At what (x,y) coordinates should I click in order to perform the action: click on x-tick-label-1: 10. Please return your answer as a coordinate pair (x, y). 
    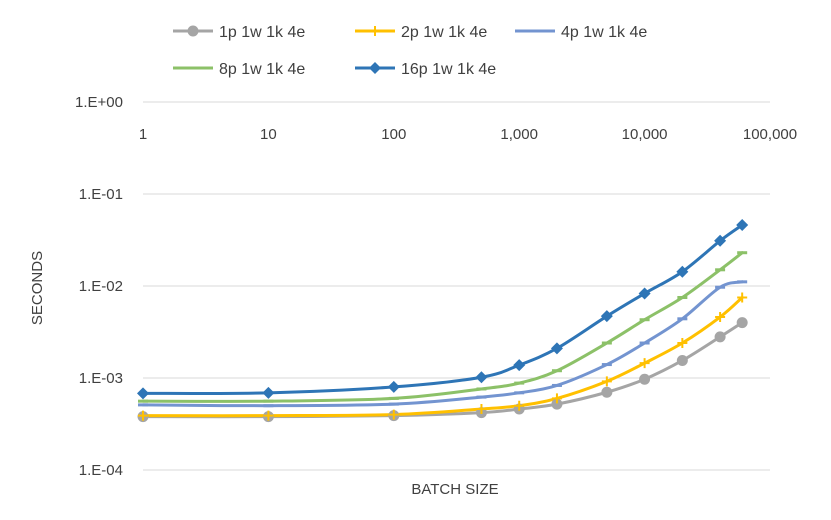
    Looking at the image, I should click on (268, 134).